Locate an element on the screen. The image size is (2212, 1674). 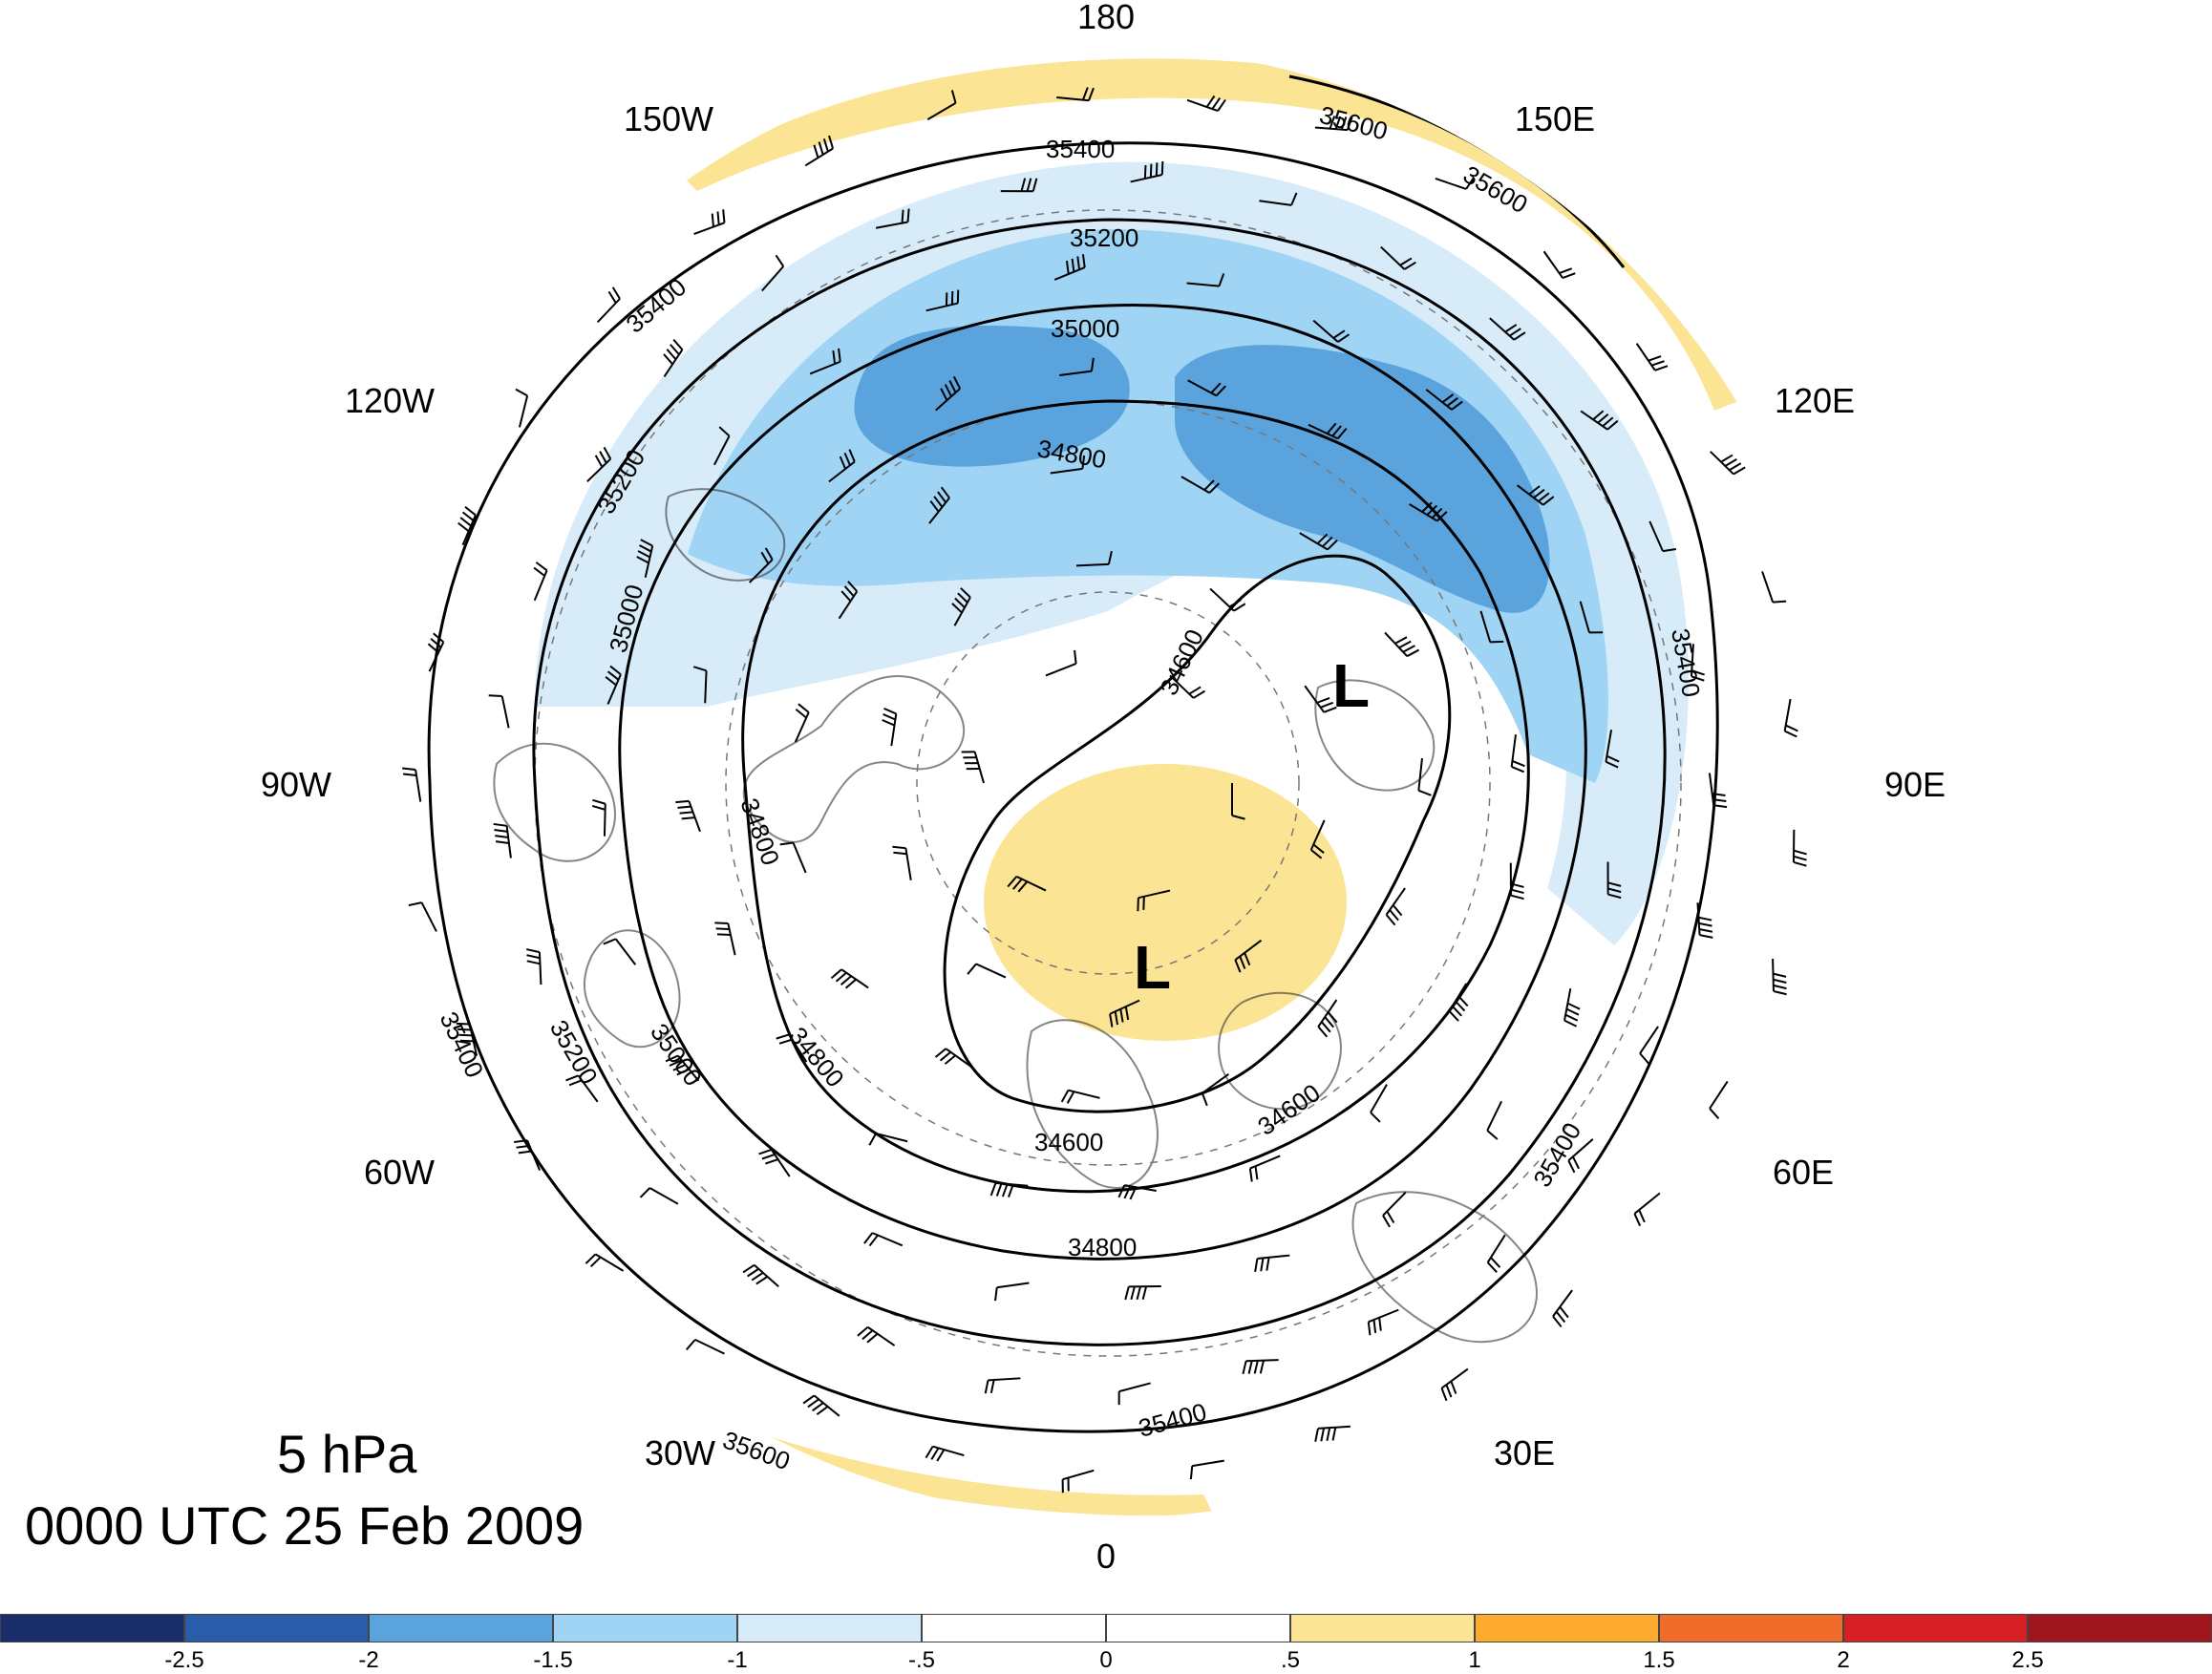
dark-blue-cell-left is located at coordinates (992, 396).